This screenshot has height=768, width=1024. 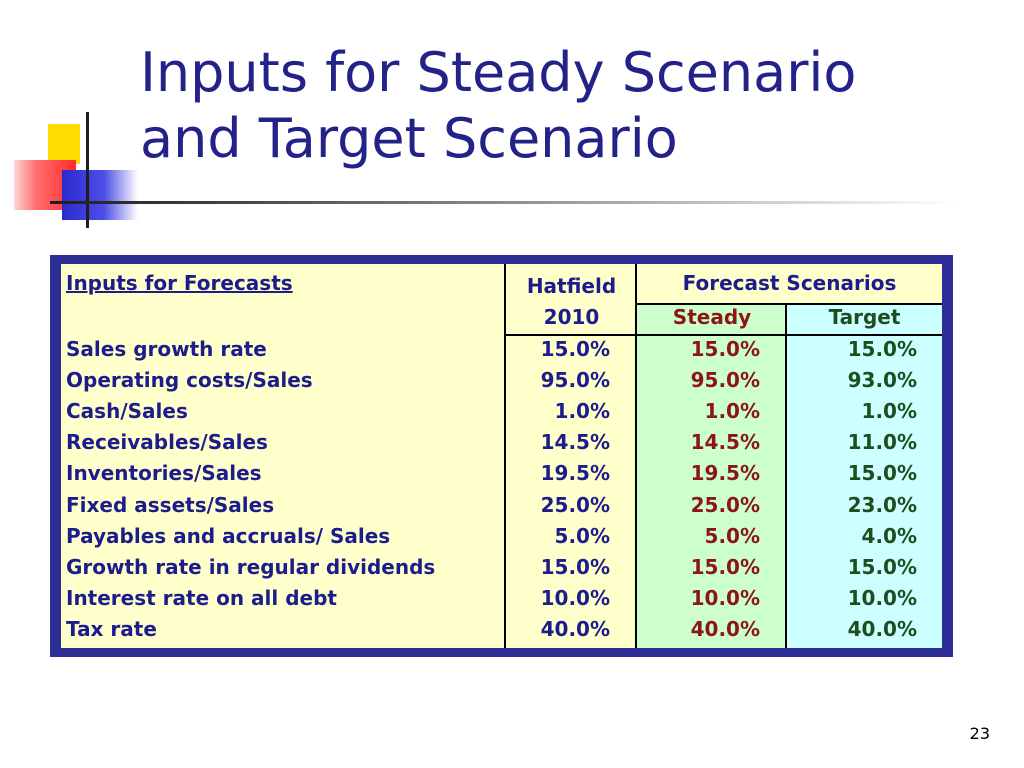 I want to click on row-steady-value: 19.5%, so click(x=725, y=473).